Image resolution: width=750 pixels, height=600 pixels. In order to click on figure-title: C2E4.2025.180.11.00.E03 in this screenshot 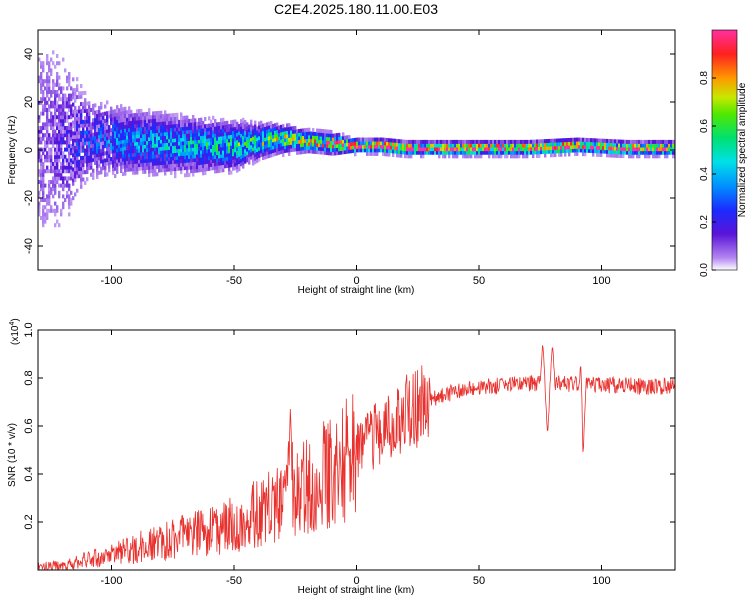, I will do `click(356, 9)`.